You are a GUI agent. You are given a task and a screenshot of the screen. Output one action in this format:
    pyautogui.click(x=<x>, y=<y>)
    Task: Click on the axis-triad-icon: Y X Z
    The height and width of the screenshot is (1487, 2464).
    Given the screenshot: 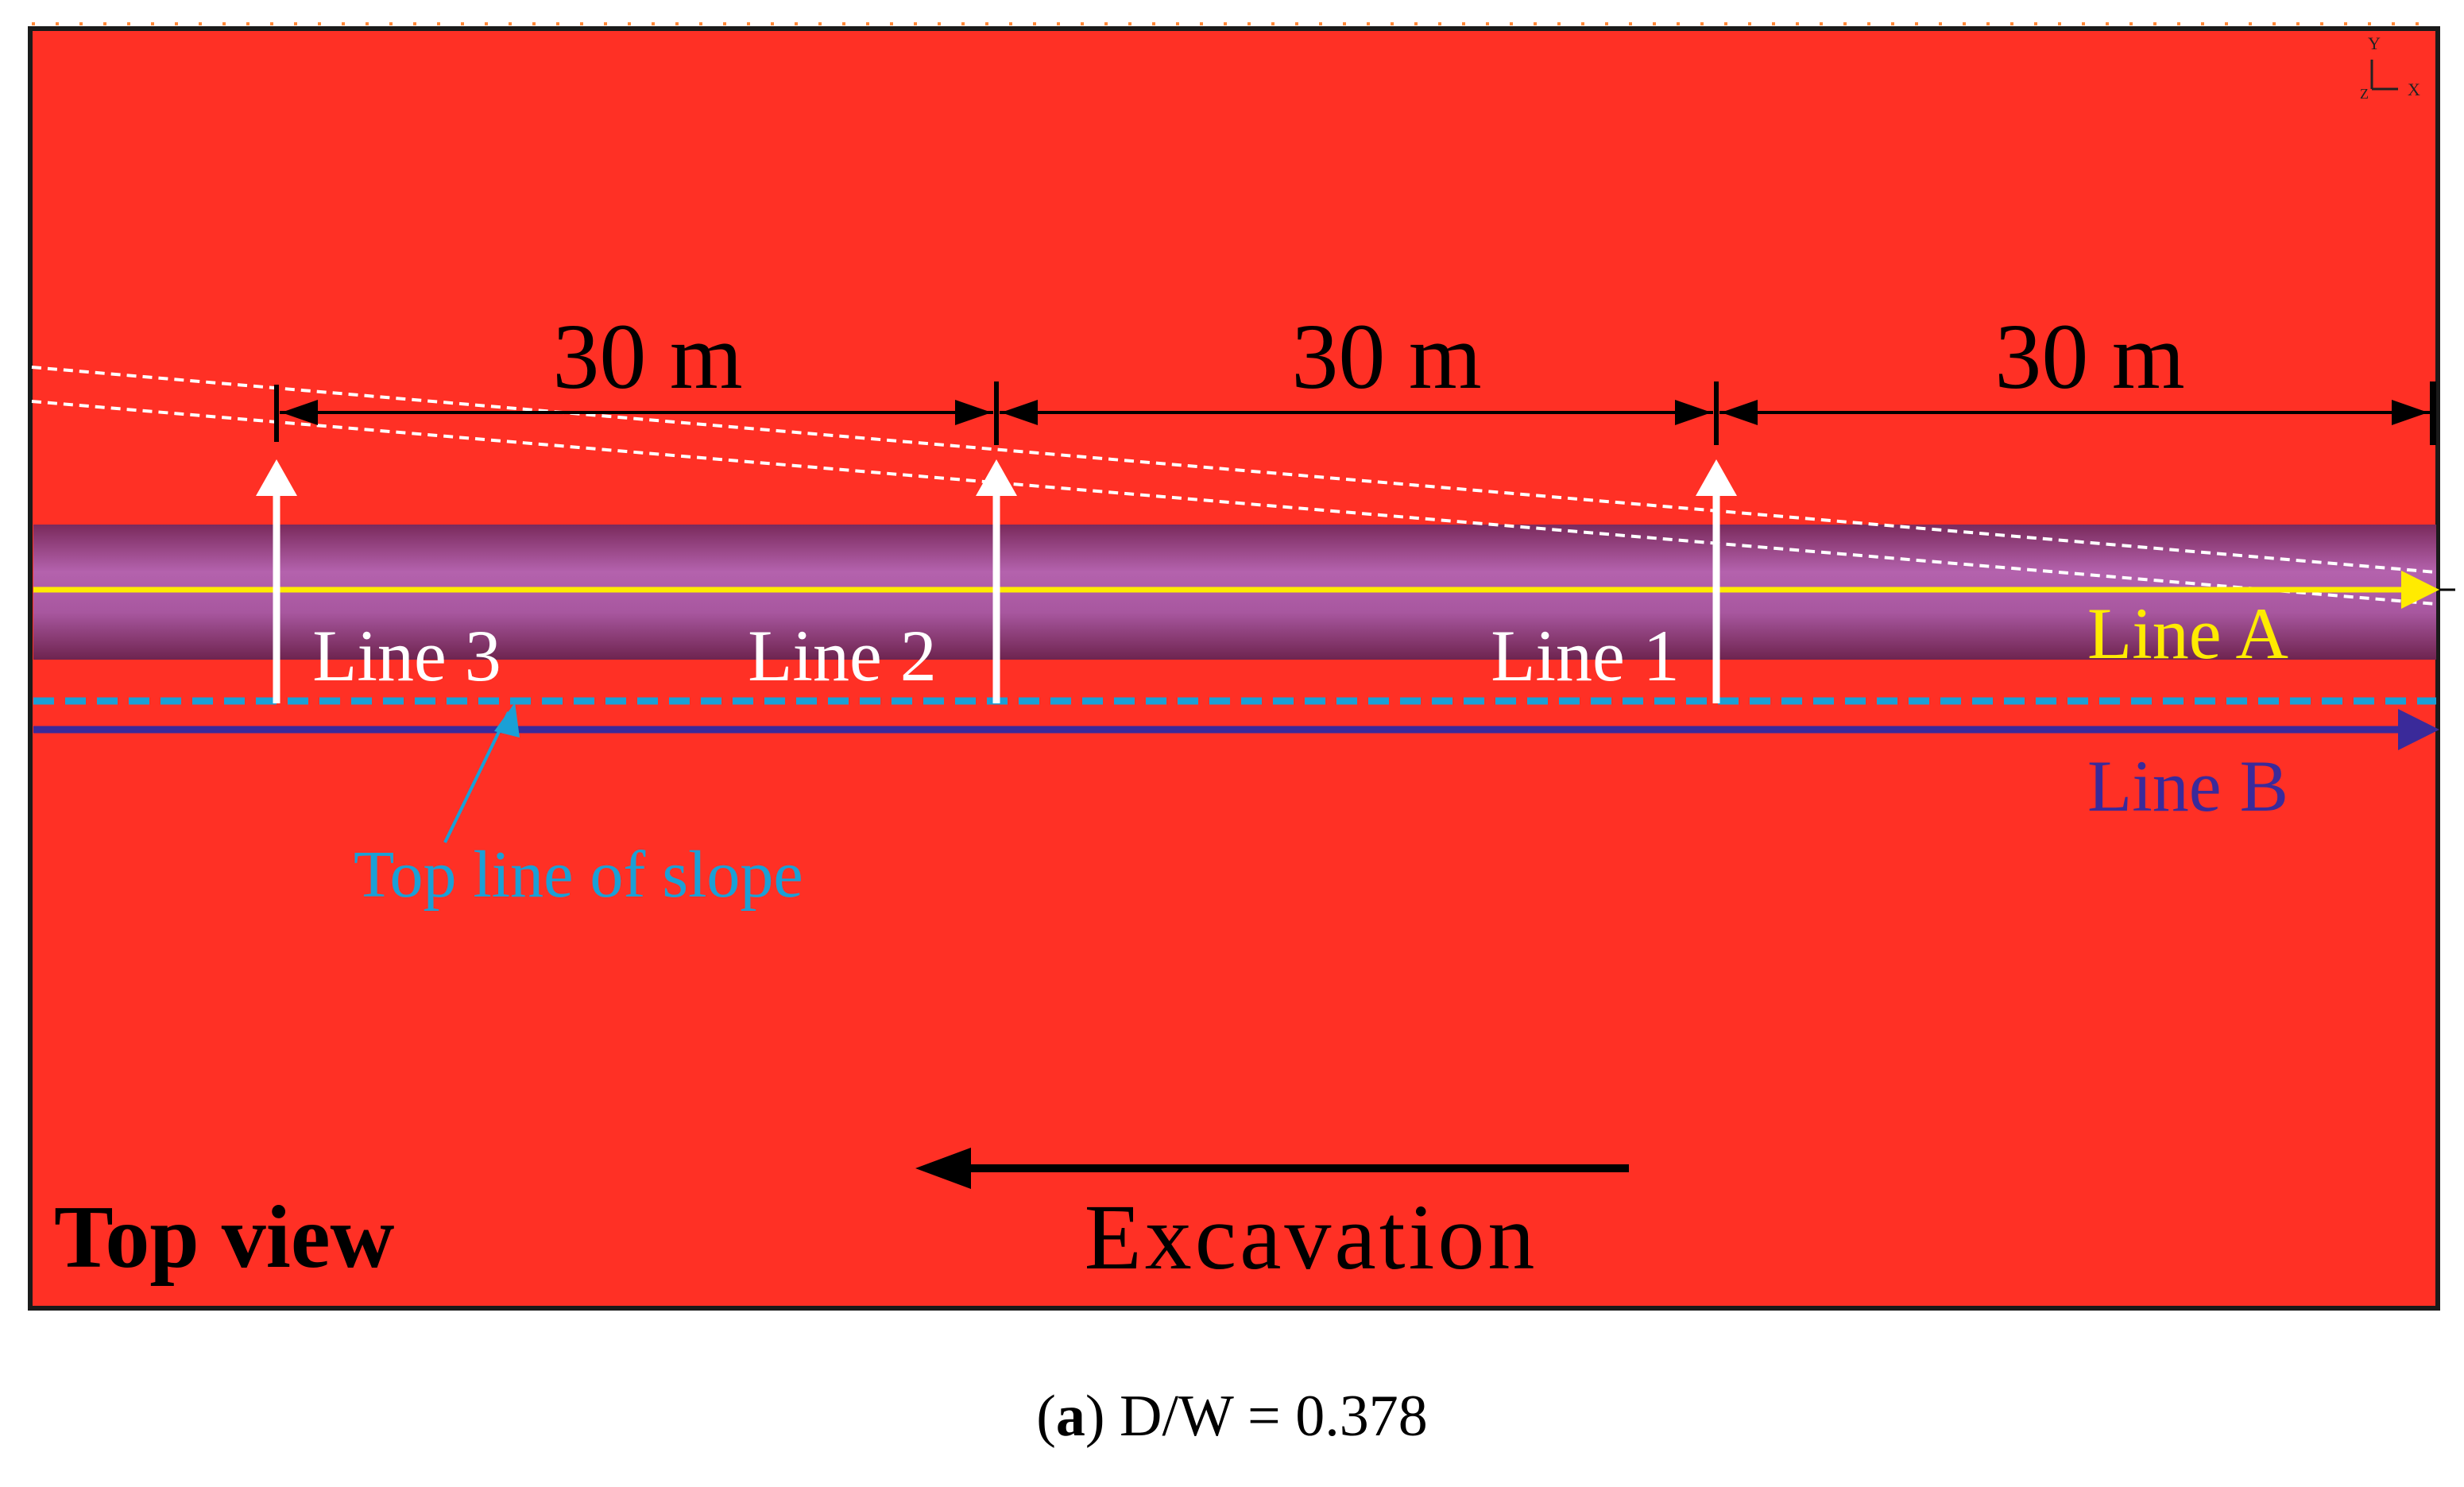 What is the action you would take?
    pyautogui.click(x=2390, y=67)
    